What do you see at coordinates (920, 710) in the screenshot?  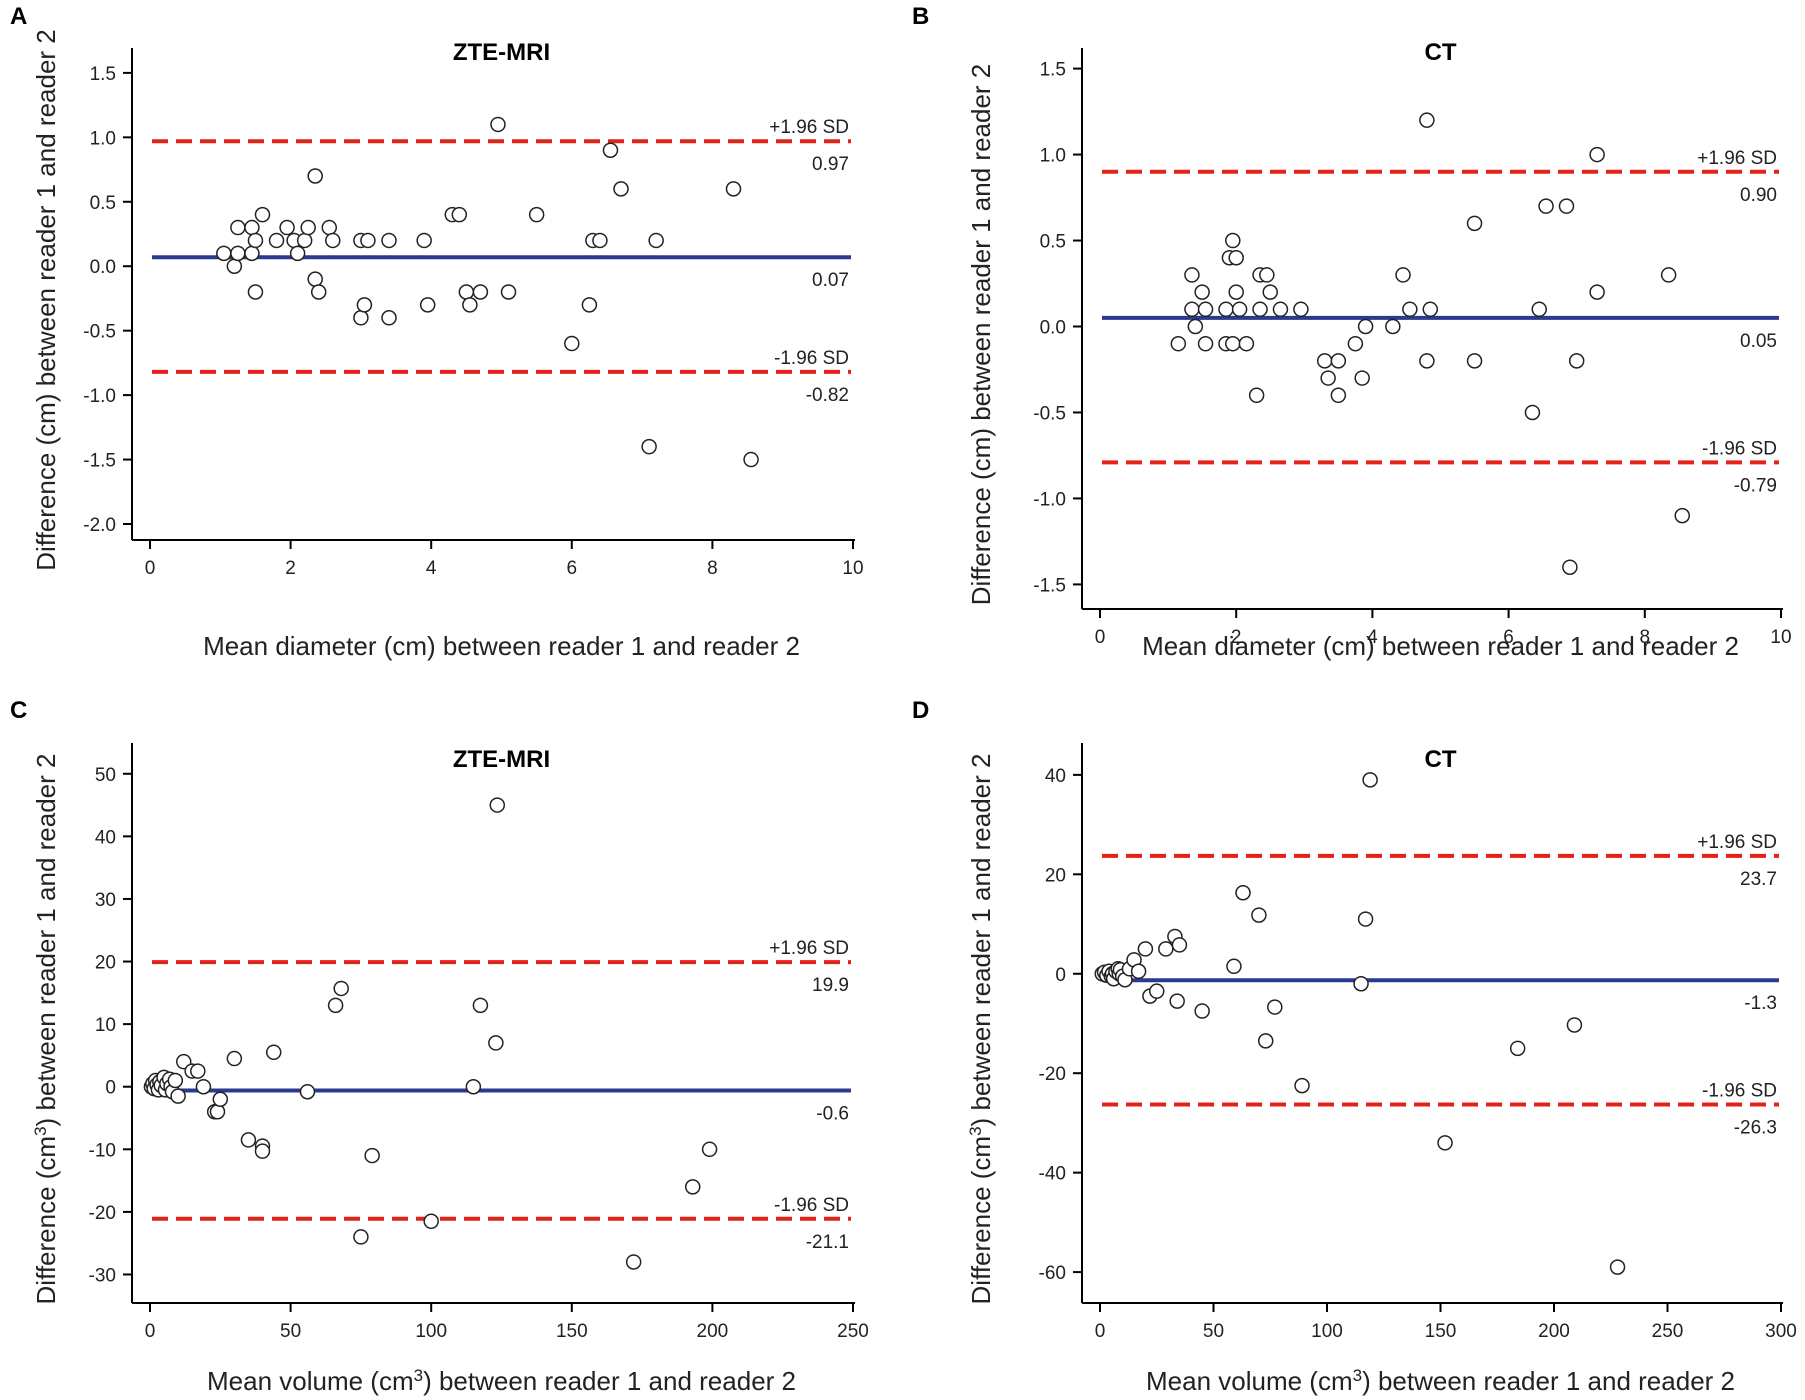 I see `panel-letter: D` at bounding box center [920, 710].